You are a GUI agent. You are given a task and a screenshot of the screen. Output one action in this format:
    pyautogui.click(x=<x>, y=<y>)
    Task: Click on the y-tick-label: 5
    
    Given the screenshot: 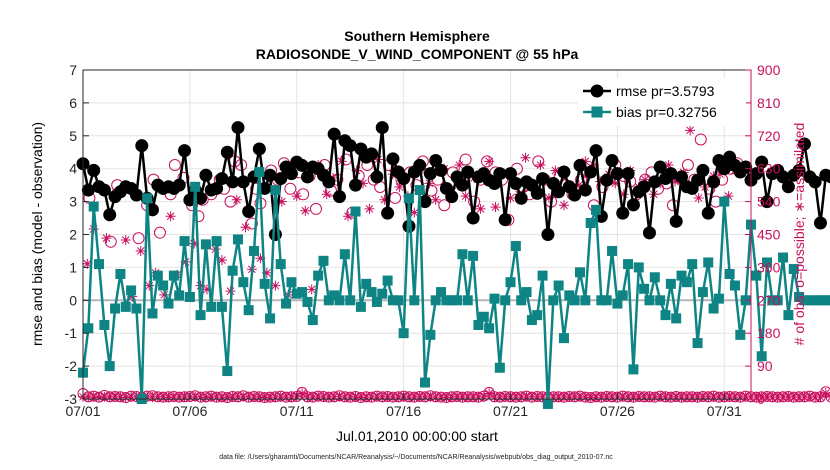 What is the action you would take?
    pyautogui.click(x=73, y=136)
    